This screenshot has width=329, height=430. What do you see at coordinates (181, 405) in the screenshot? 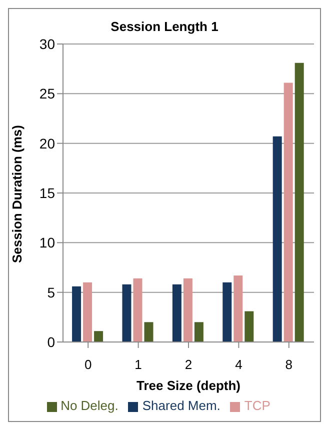
I see `legend-label: Shared Mem.` at bounding box center [181, 405].